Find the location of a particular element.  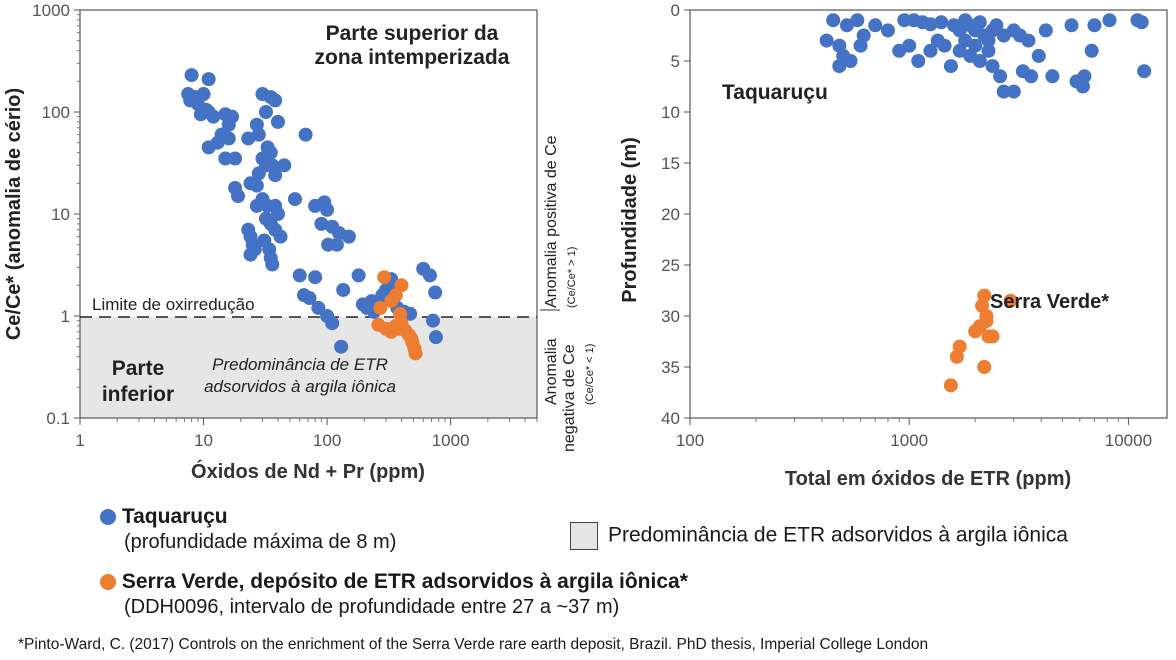

right-y-tick-label: 35 is located at coordinates (670, 367).